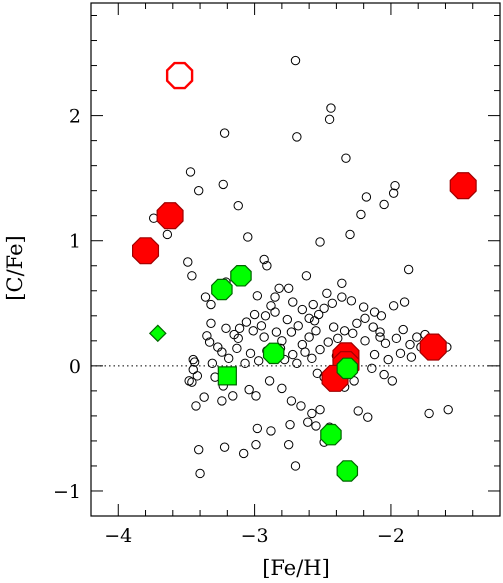  What do you see at coordinates (75, 117) in the screenshot?
I see `y-tick-label: 2` at bounding box center [75, 117].